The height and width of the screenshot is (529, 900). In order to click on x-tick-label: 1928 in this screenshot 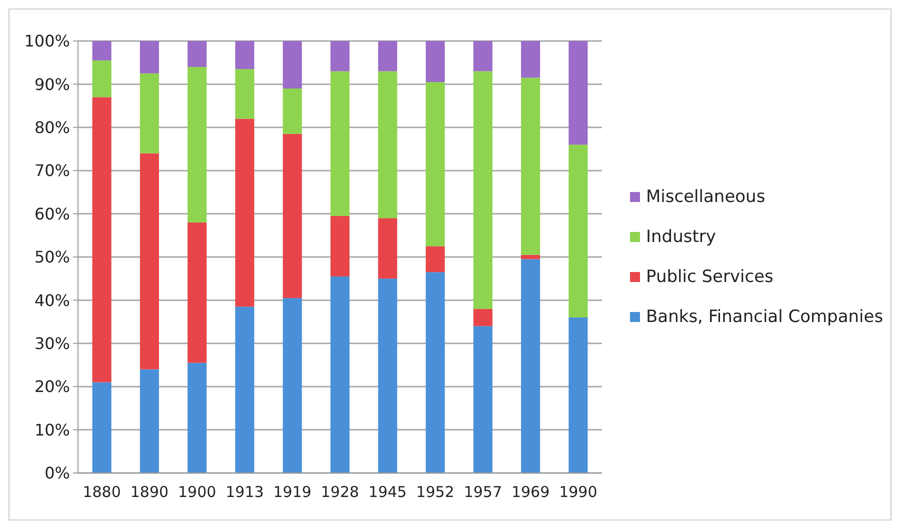, I will do `click(340, 492)`.